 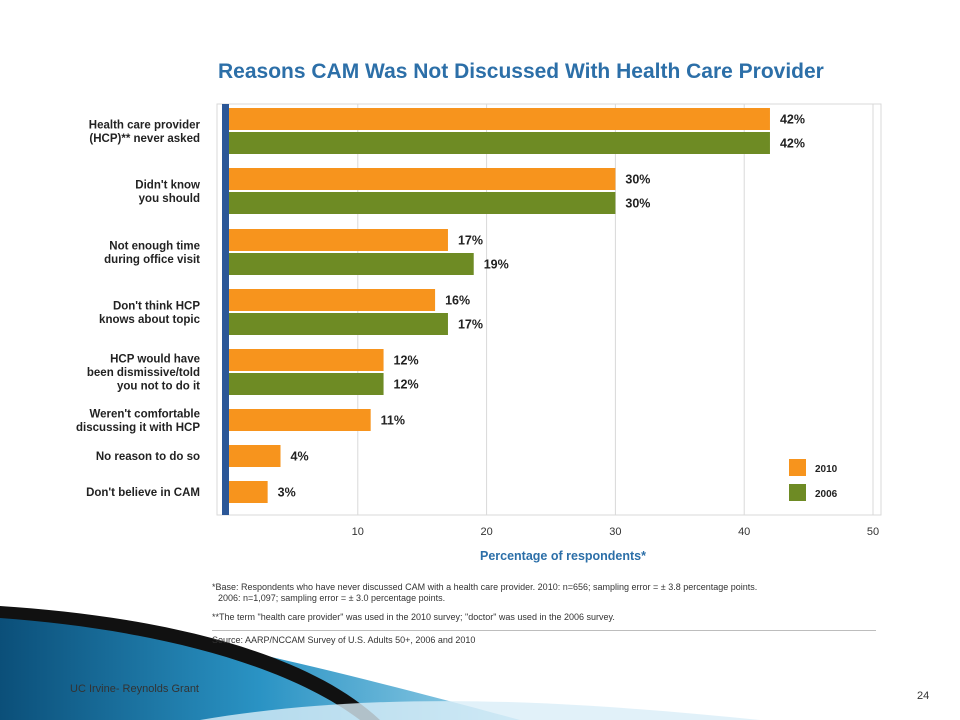 I want to click on category-label: you not to do it, so click(x=158, y=387).